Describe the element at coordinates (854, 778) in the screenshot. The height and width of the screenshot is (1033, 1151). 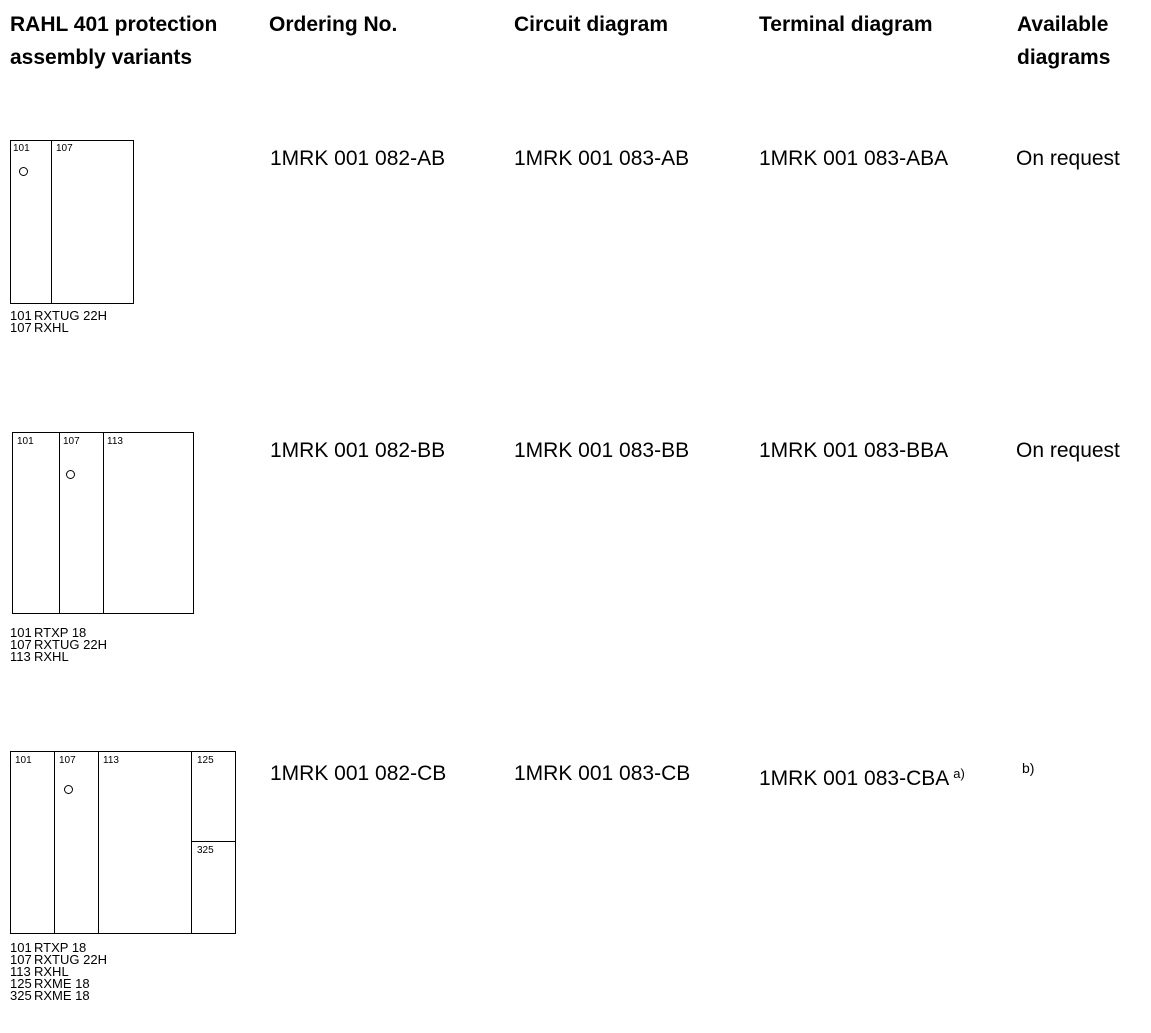
I see `terminal-diagram-text: 1MRK 001 083-CBA` at that location.